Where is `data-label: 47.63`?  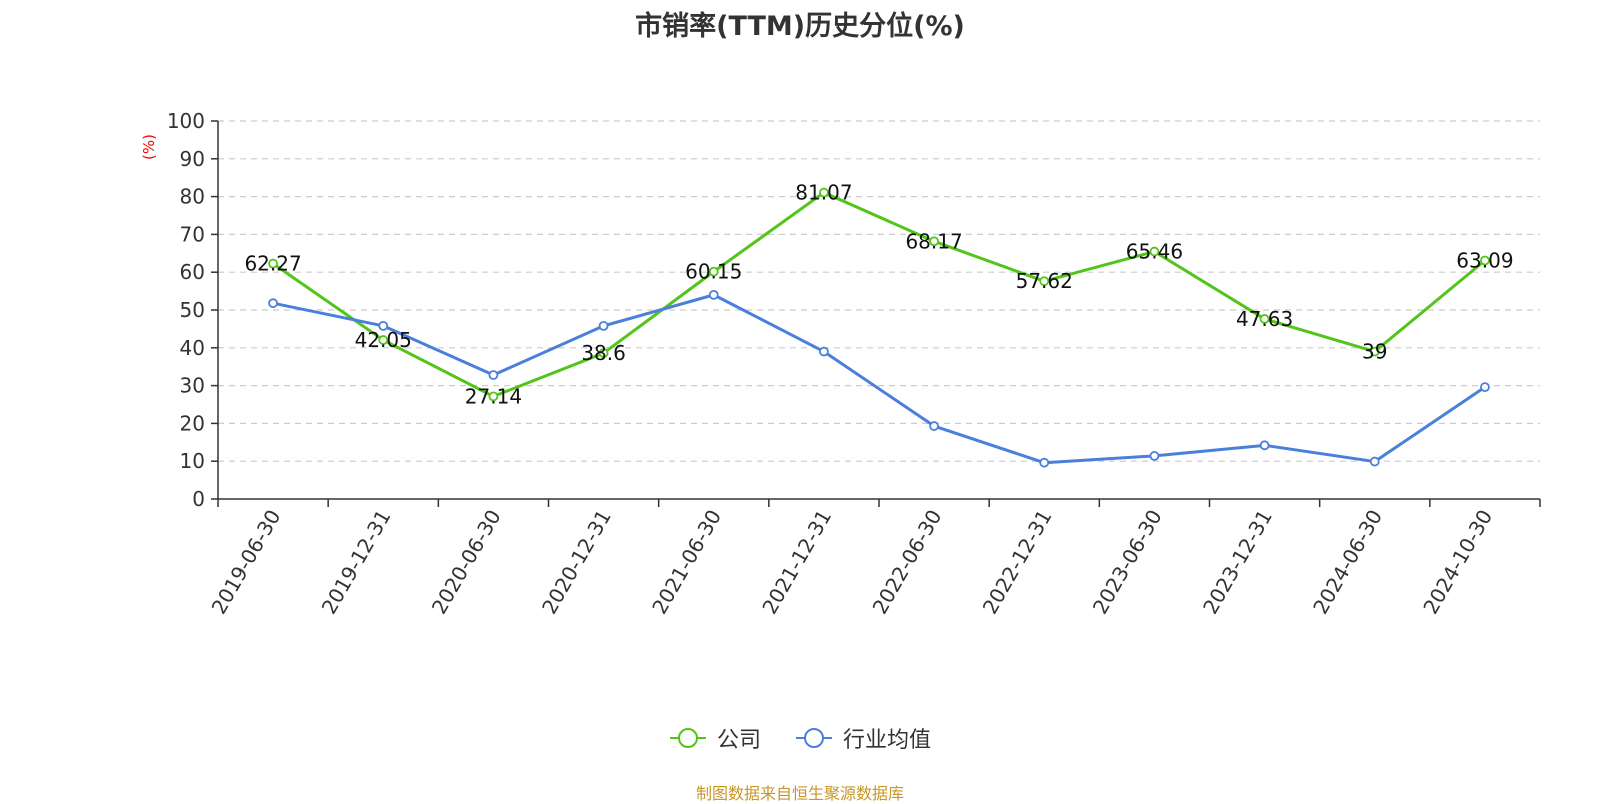
data-label: 47.63 is located at coordinates (1264, 319).